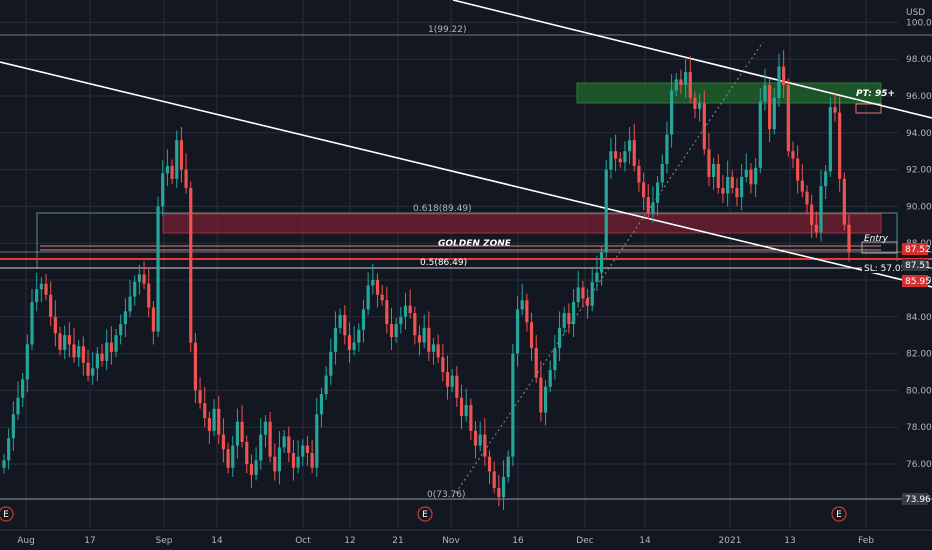 Image resolution: width=932 pixels, height=550 pixels. What do you see at coordinates (879, 247) in the screenshot?
I see `entry-box` at bounding box center [879, 247].